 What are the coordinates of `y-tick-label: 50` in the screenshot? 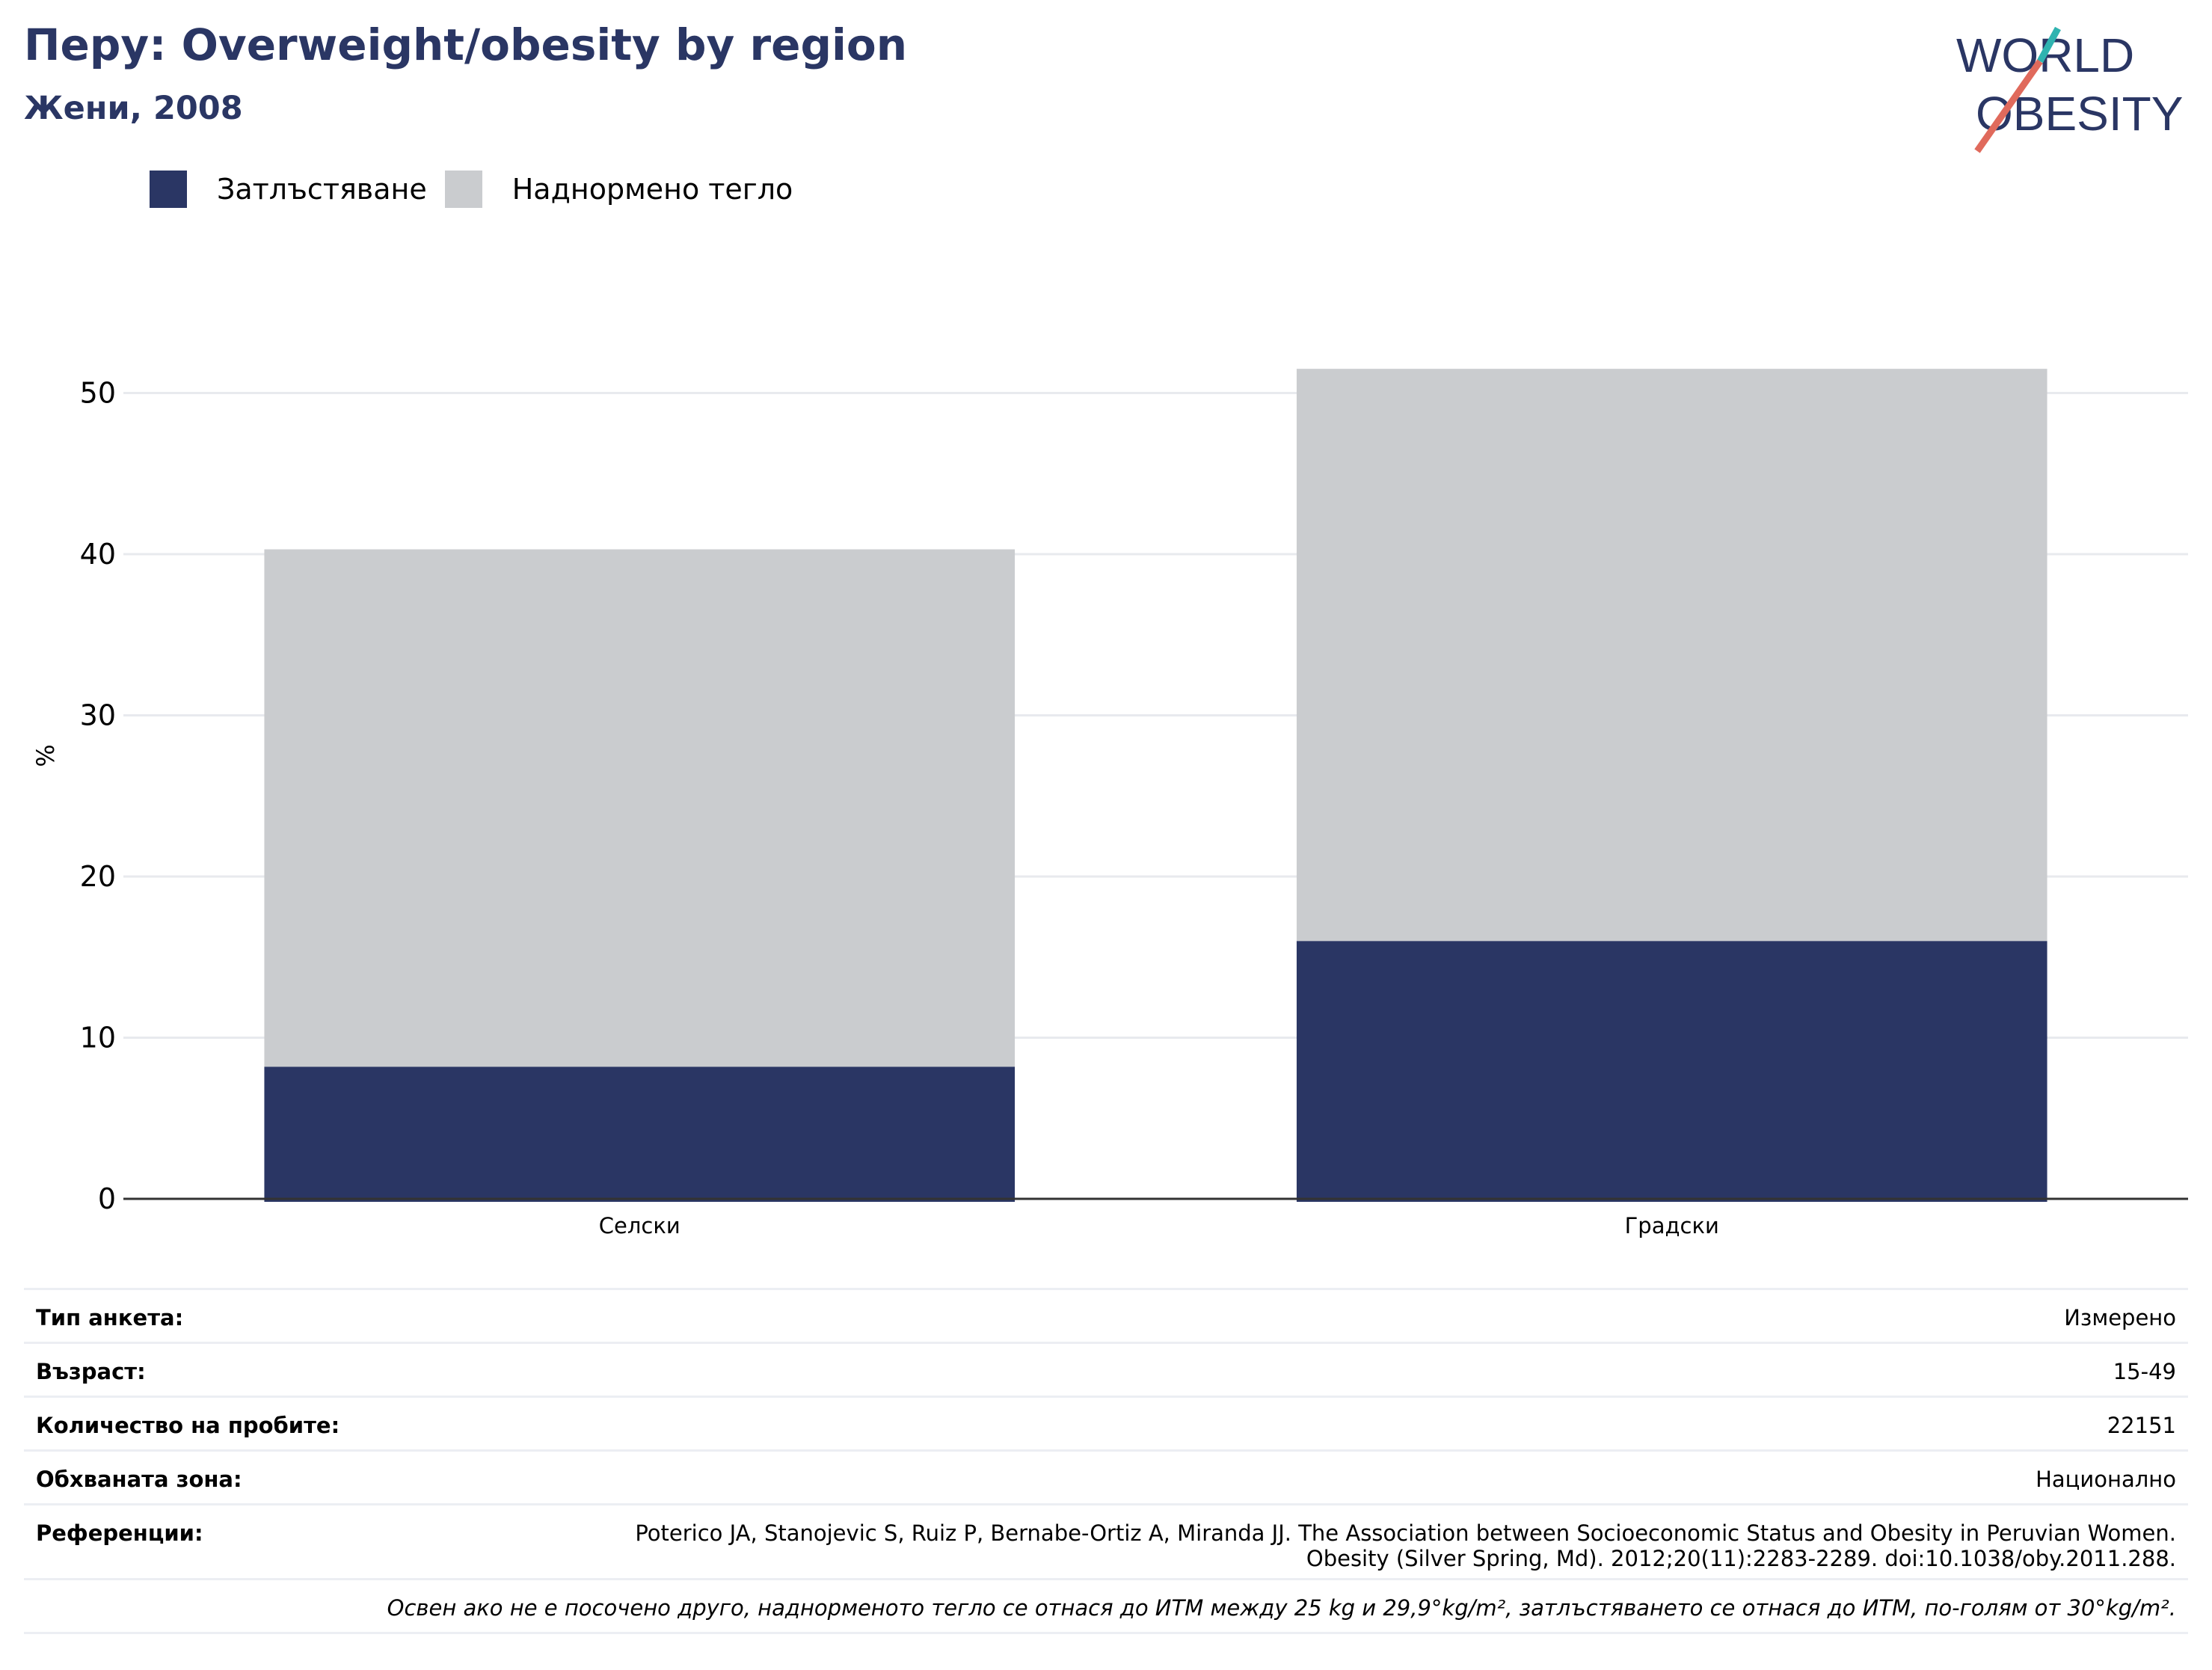 It's located at (98, 393).